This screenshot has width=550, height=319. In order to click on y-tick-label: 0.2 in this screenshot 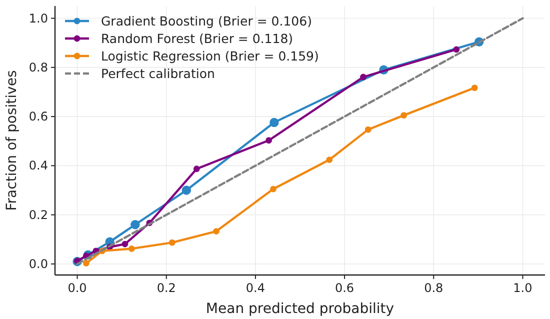, I will do `click(38, 215)`.